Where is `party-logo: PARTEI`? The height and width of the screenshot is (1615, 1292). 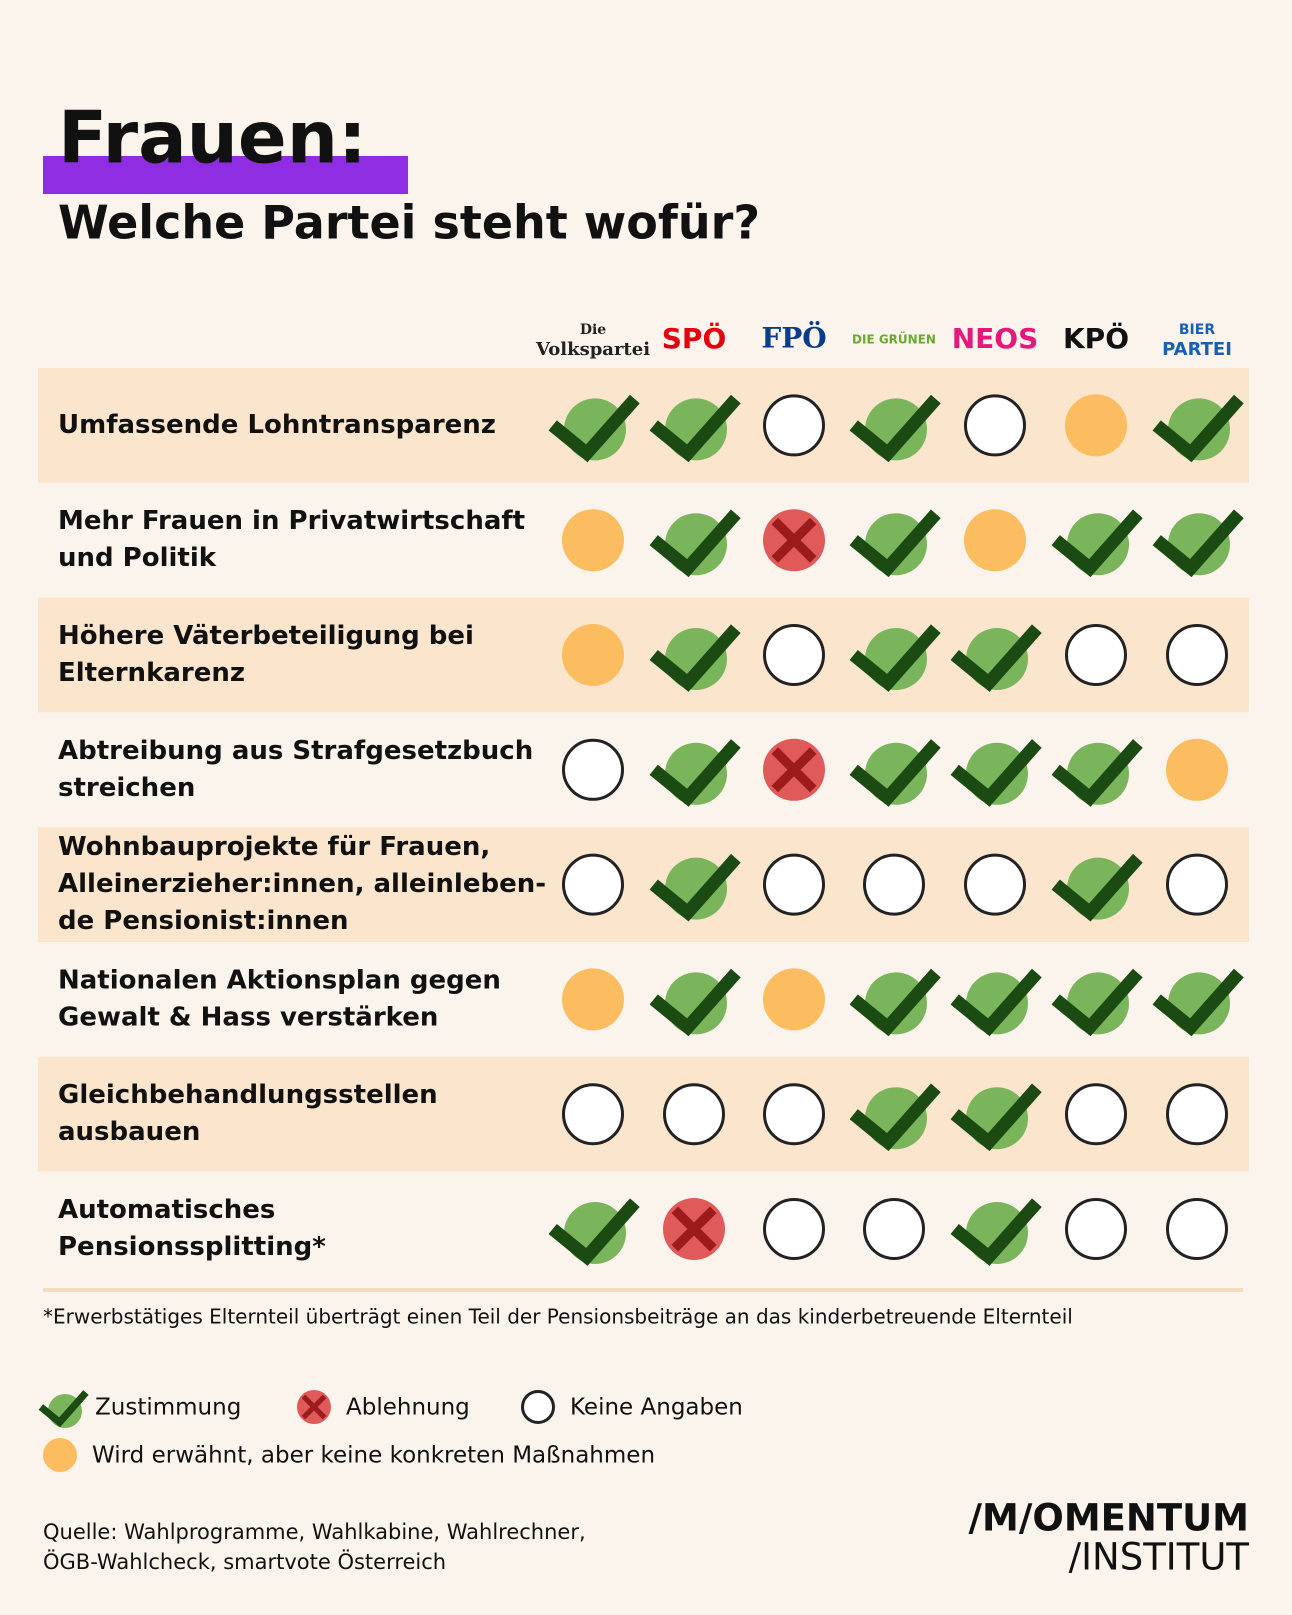
party-logo: PARTEI is located at coordinates (1197, 349).